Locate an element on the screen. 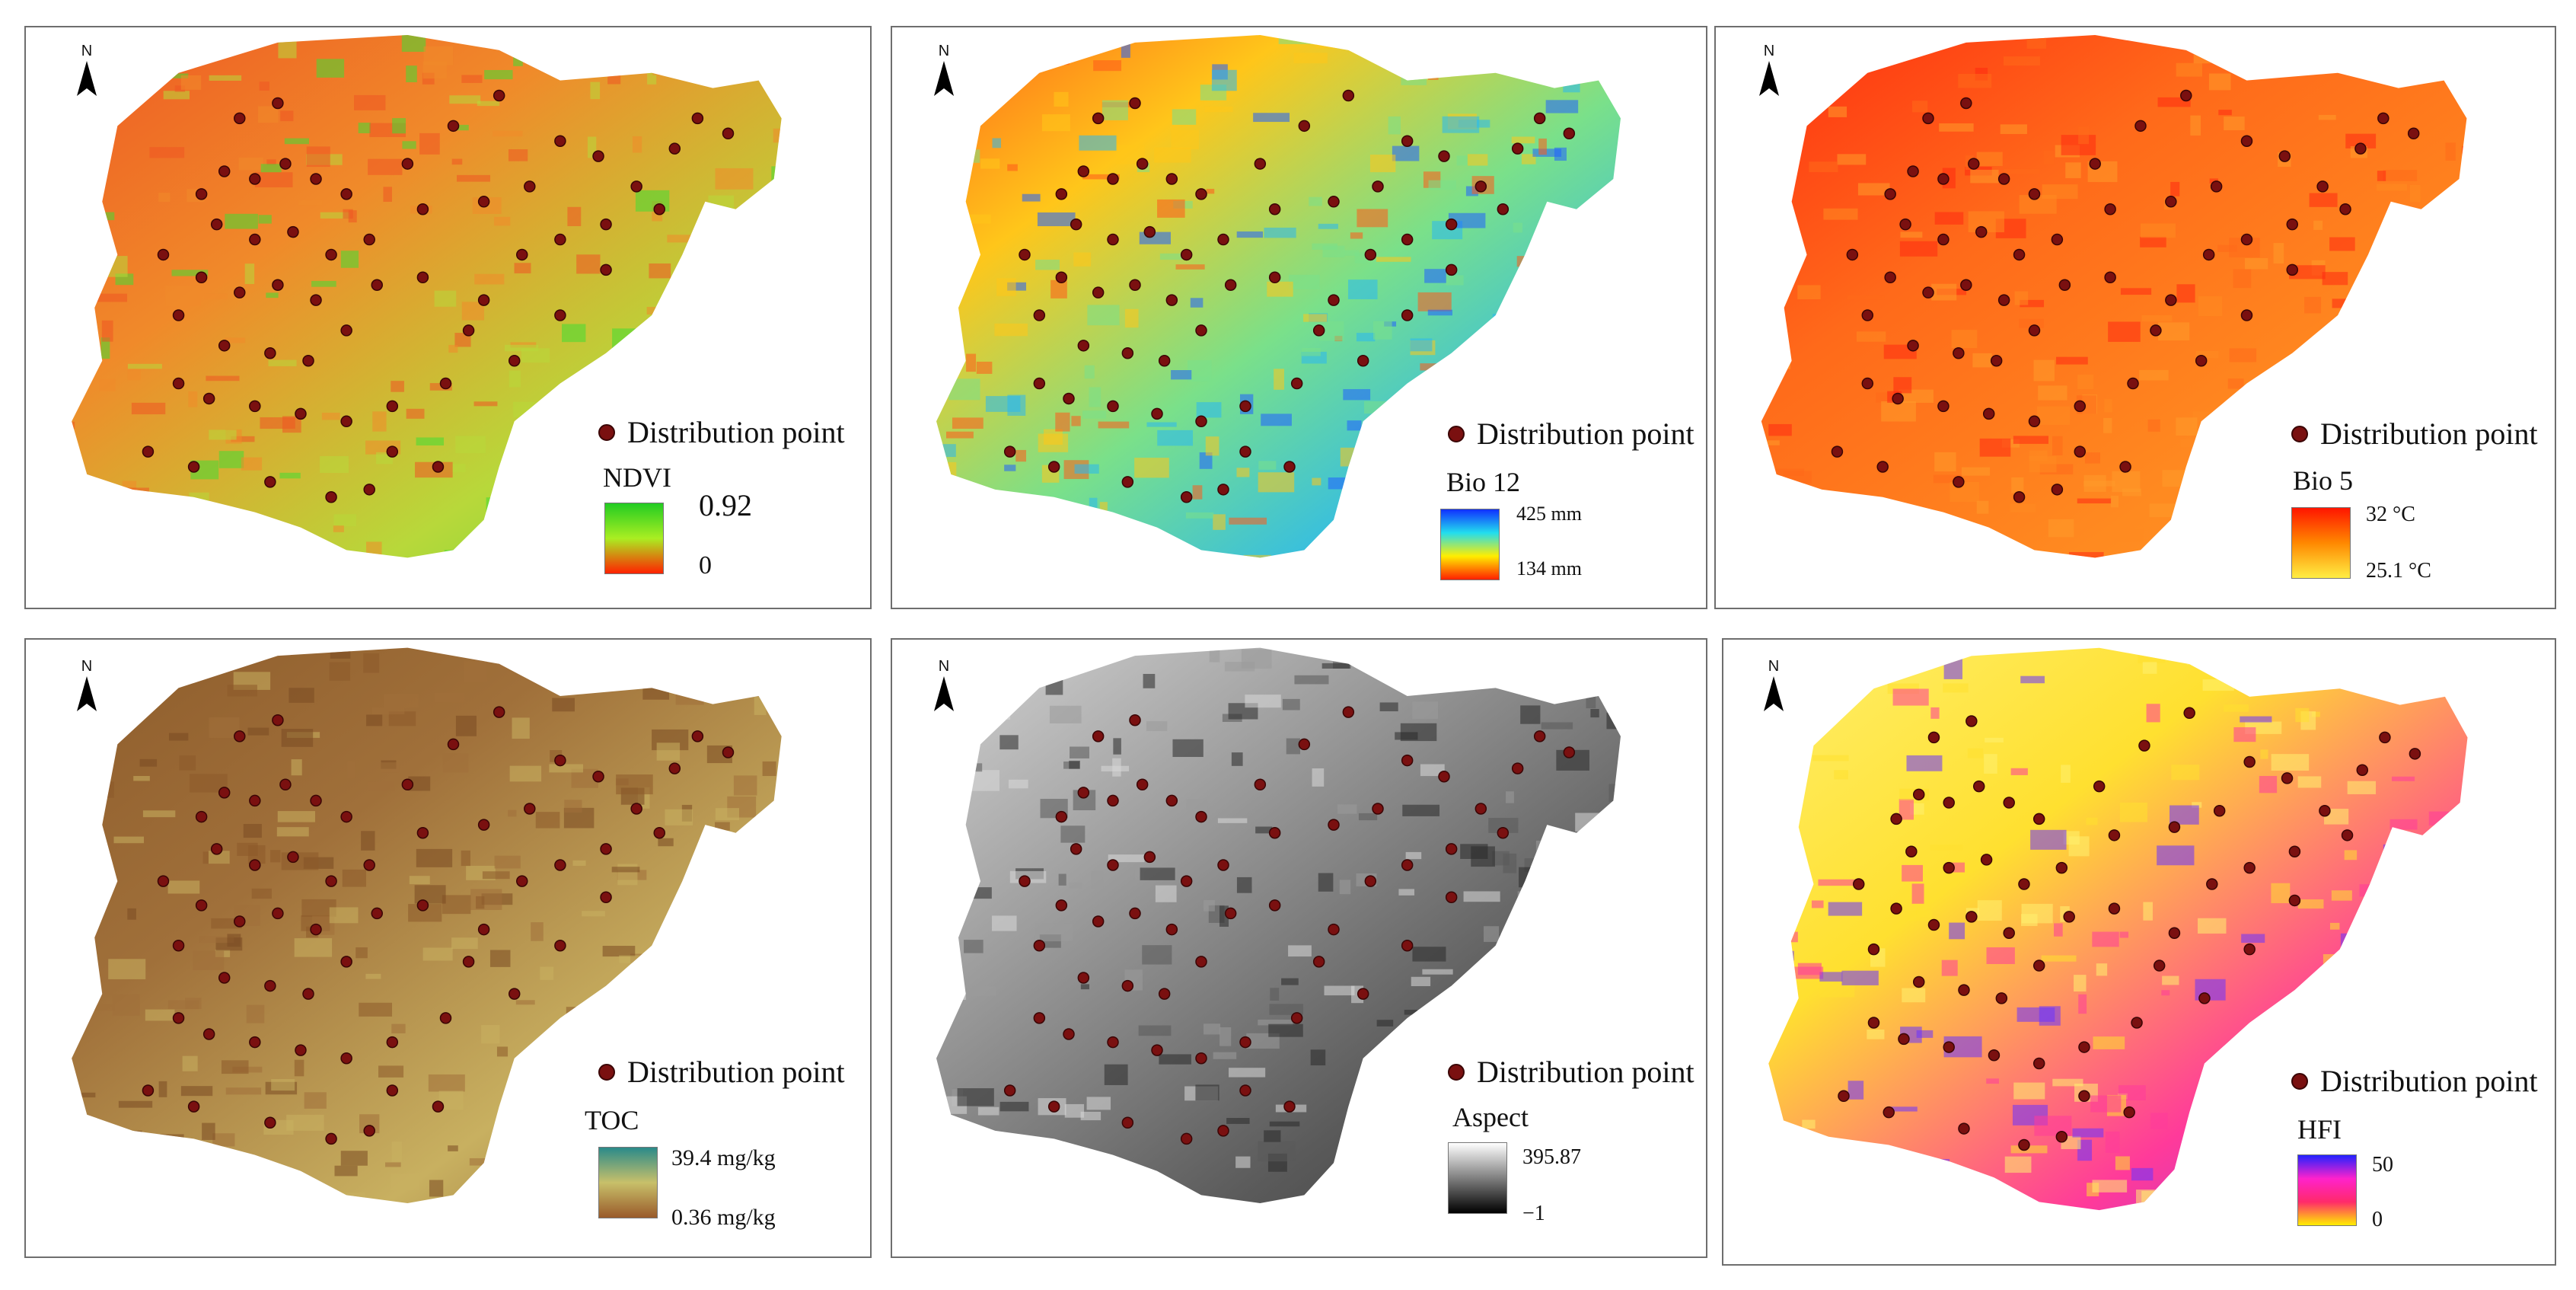  map-panel-ndvi: N Distribution point NDVI 0.92 0 is located at coordinates (448, 317).